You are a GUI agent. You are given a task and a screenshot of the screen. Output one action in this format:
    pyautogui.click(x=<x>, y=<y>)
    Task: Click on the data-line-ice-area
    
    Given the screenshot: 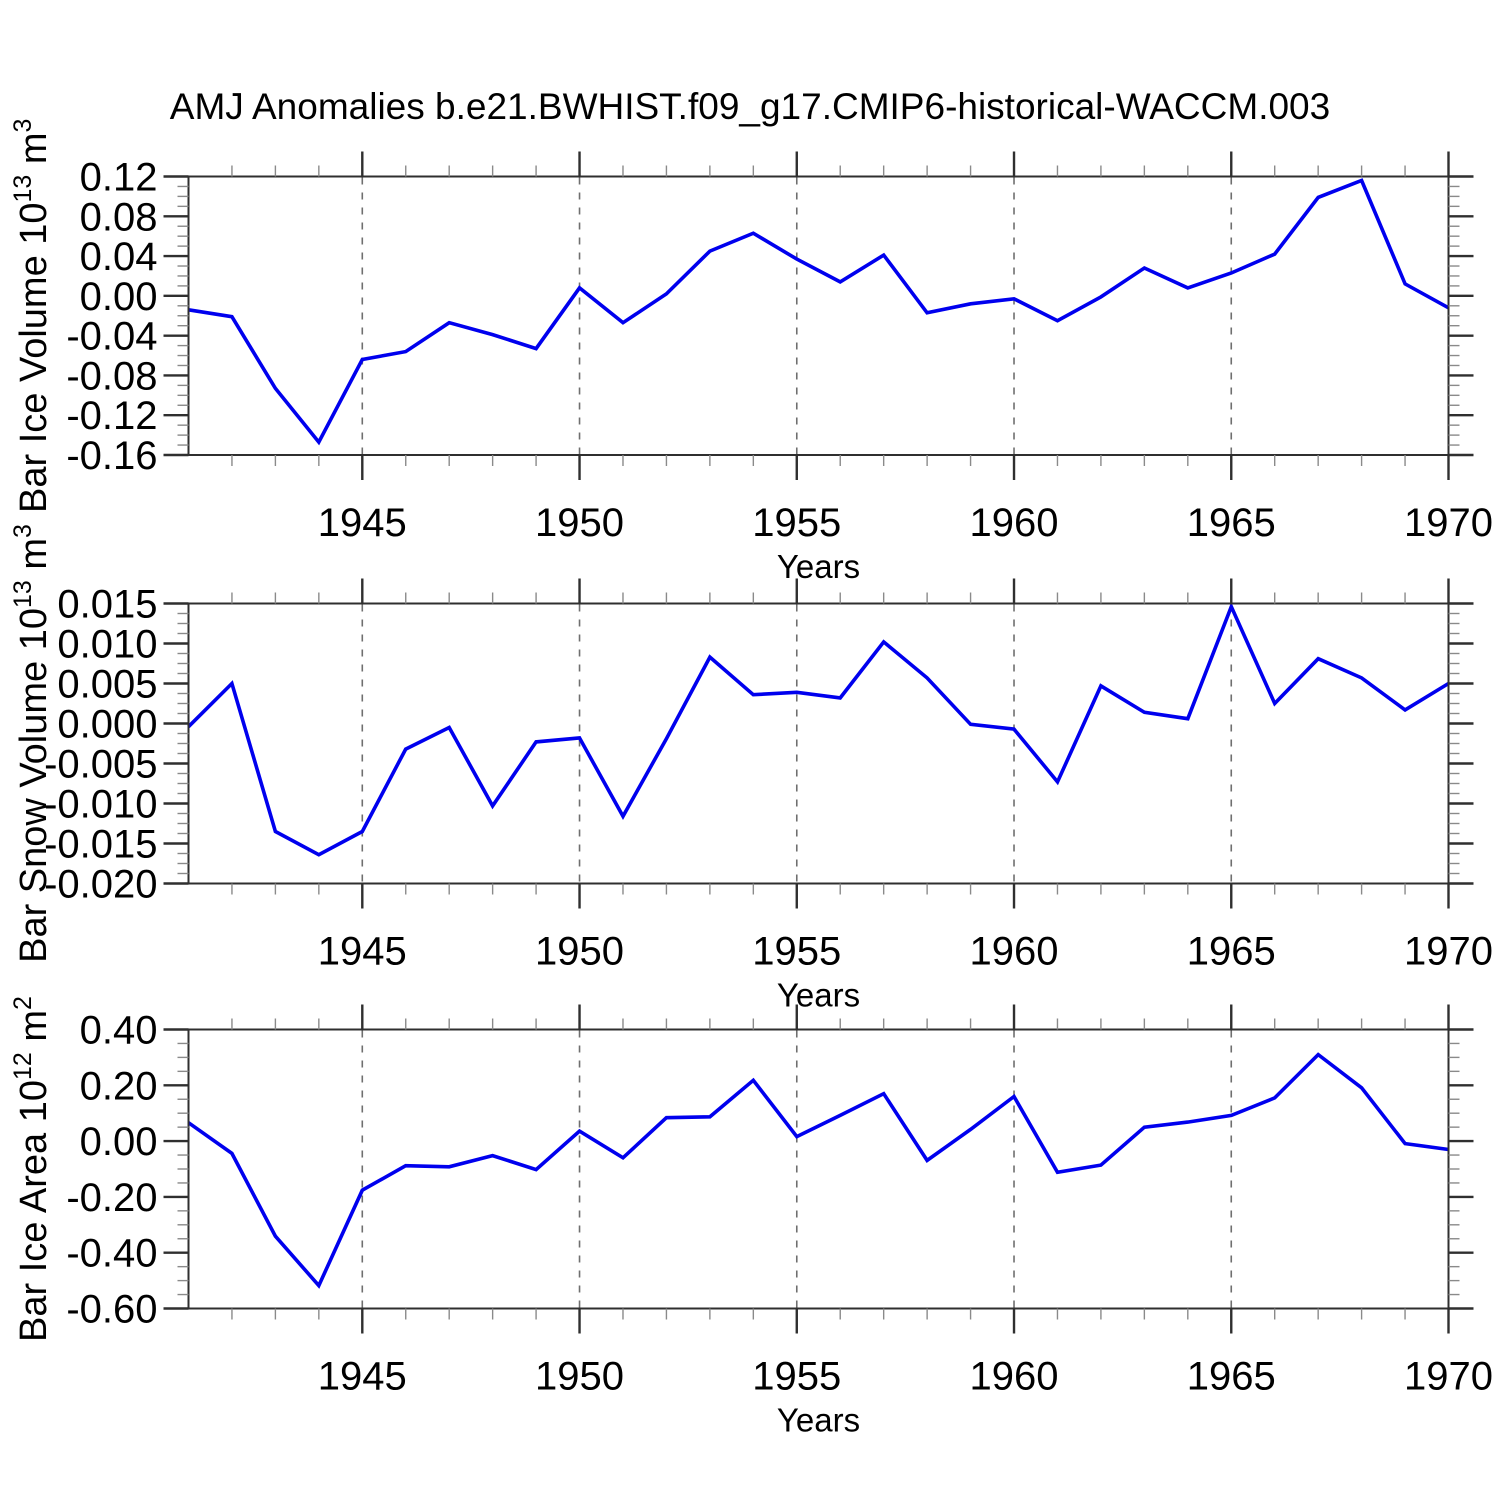 What is the action you would take?
    pyautogui.click(x=818, y=1170)
    